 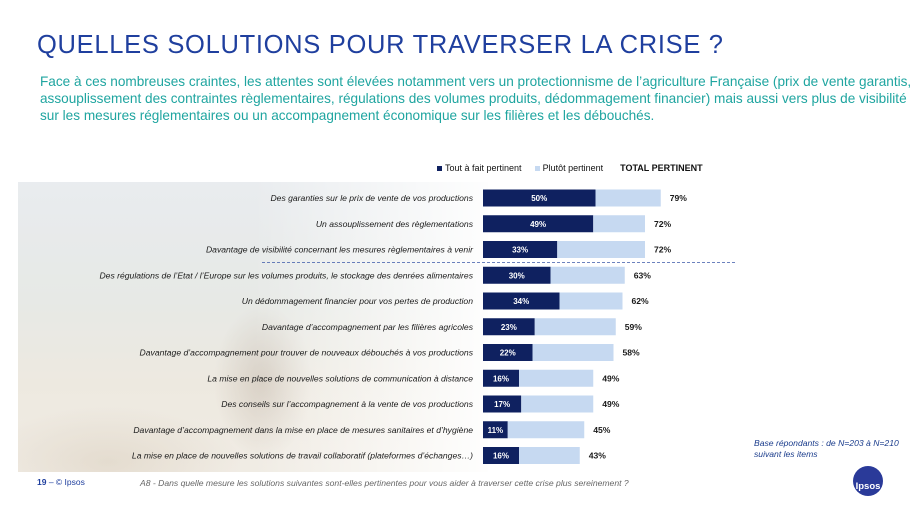 I want to click on total-value-label: 79%, so click(x=679, y=198).